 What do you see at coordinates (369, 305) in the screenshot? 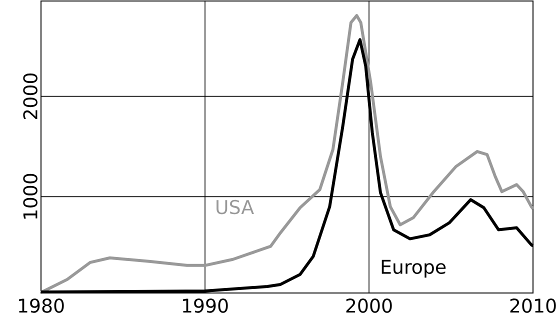
I see `x-tick-label: 2000` at bounding box center [369, 305].